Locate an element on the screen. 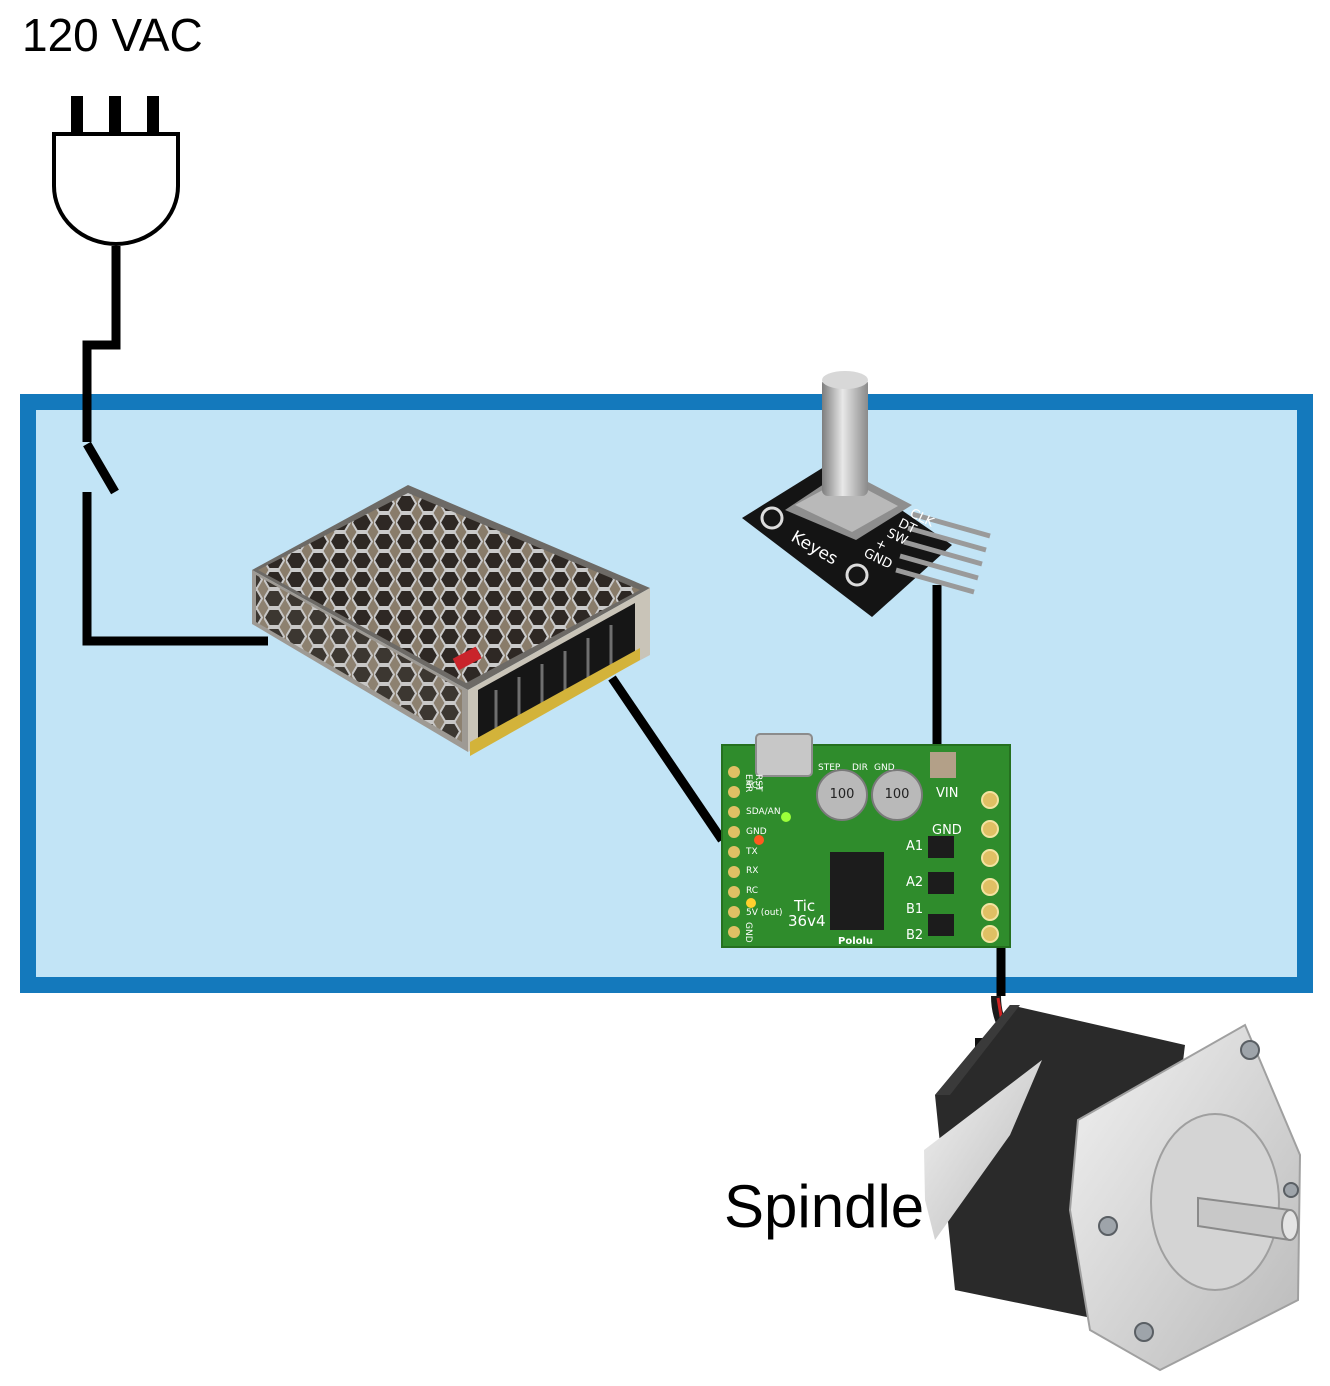 The height and width of the screenshot is (1386, 1330). usb-connector is located at coordinates (784, 755).